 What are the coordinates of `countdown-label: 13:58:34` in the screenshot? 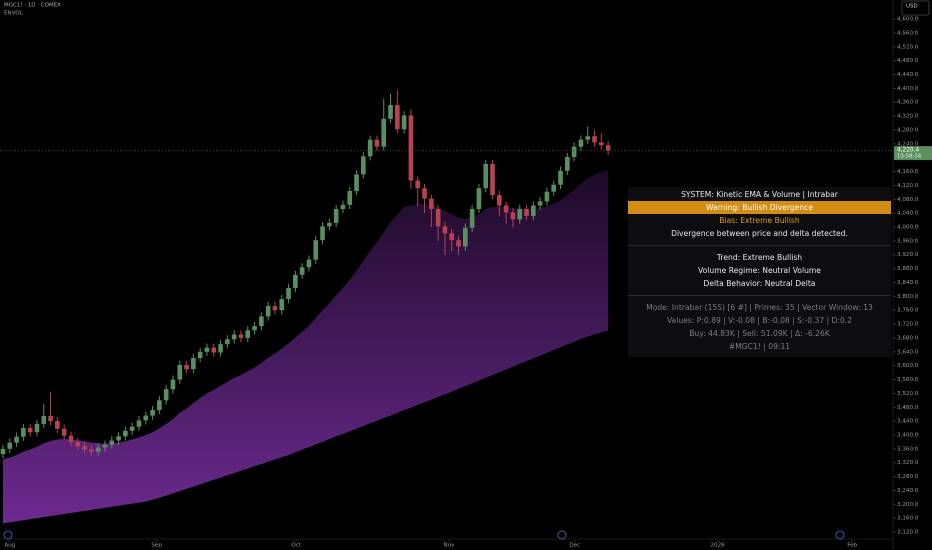 It's located at (909, 157).